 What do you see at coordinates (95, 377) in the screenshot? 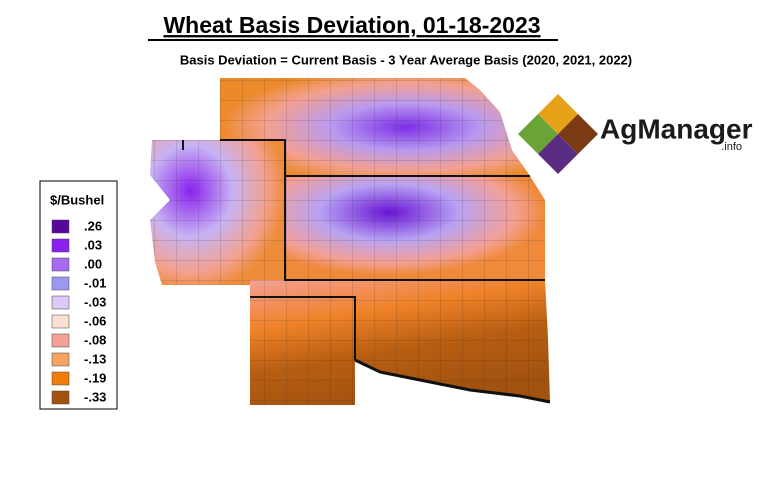
I see `legend-label: -.19` at bounding box center [95, 377].